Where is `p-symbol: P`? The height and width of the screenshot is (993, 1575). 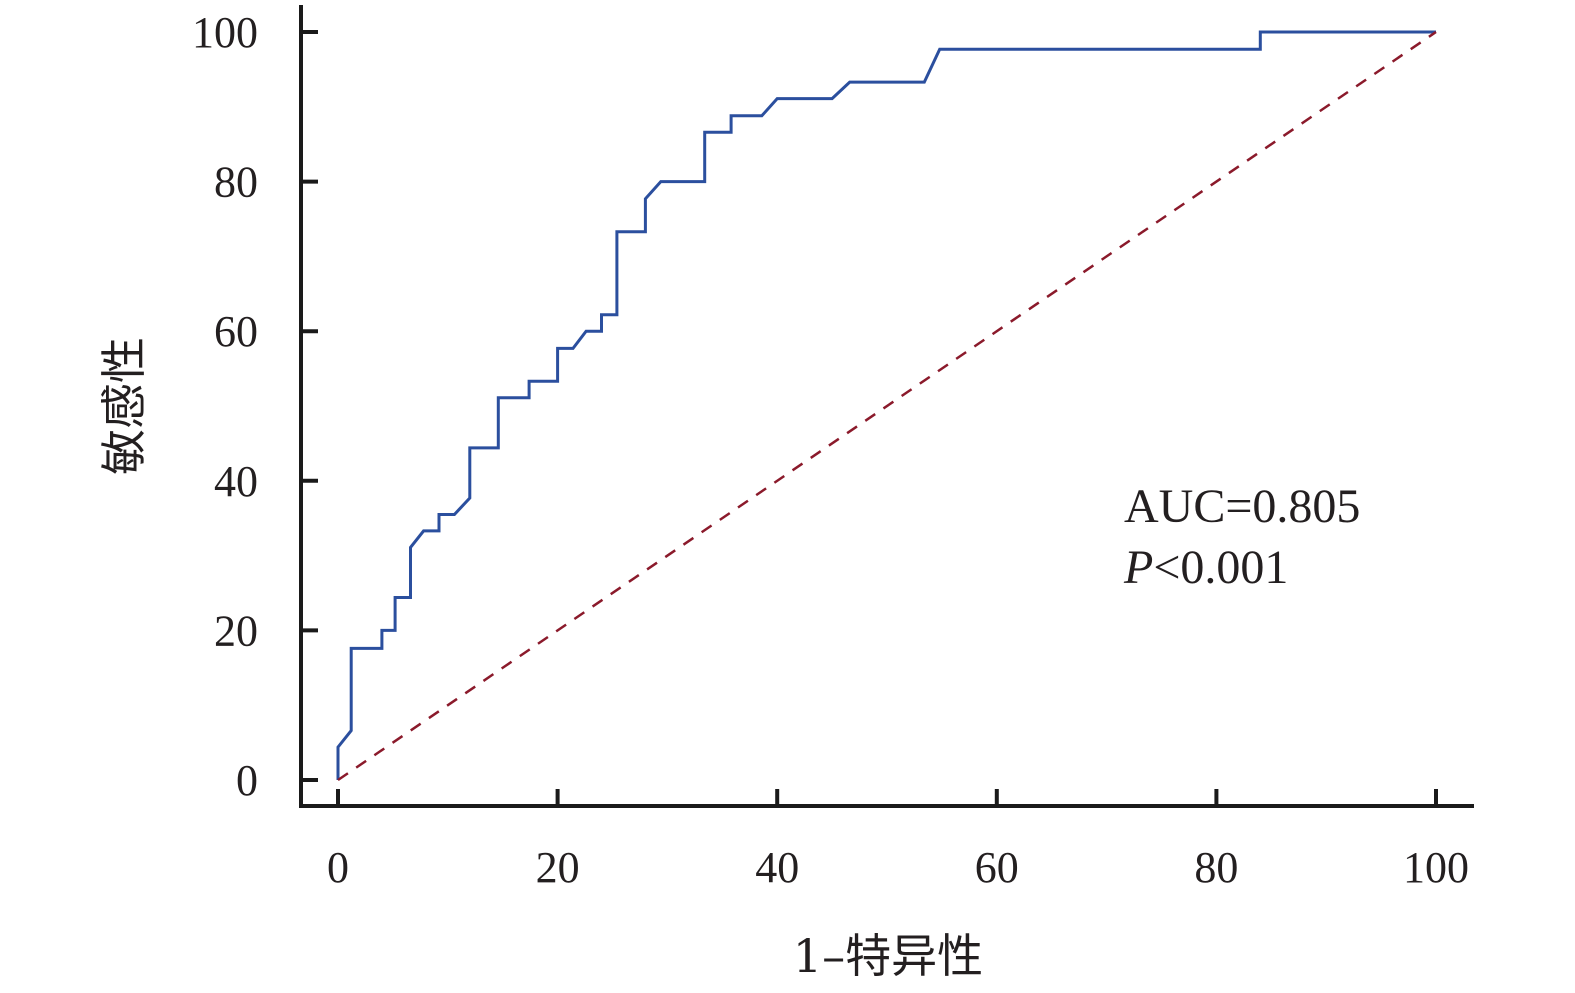 p-symbol: P is located at coordinates (1138, 567).